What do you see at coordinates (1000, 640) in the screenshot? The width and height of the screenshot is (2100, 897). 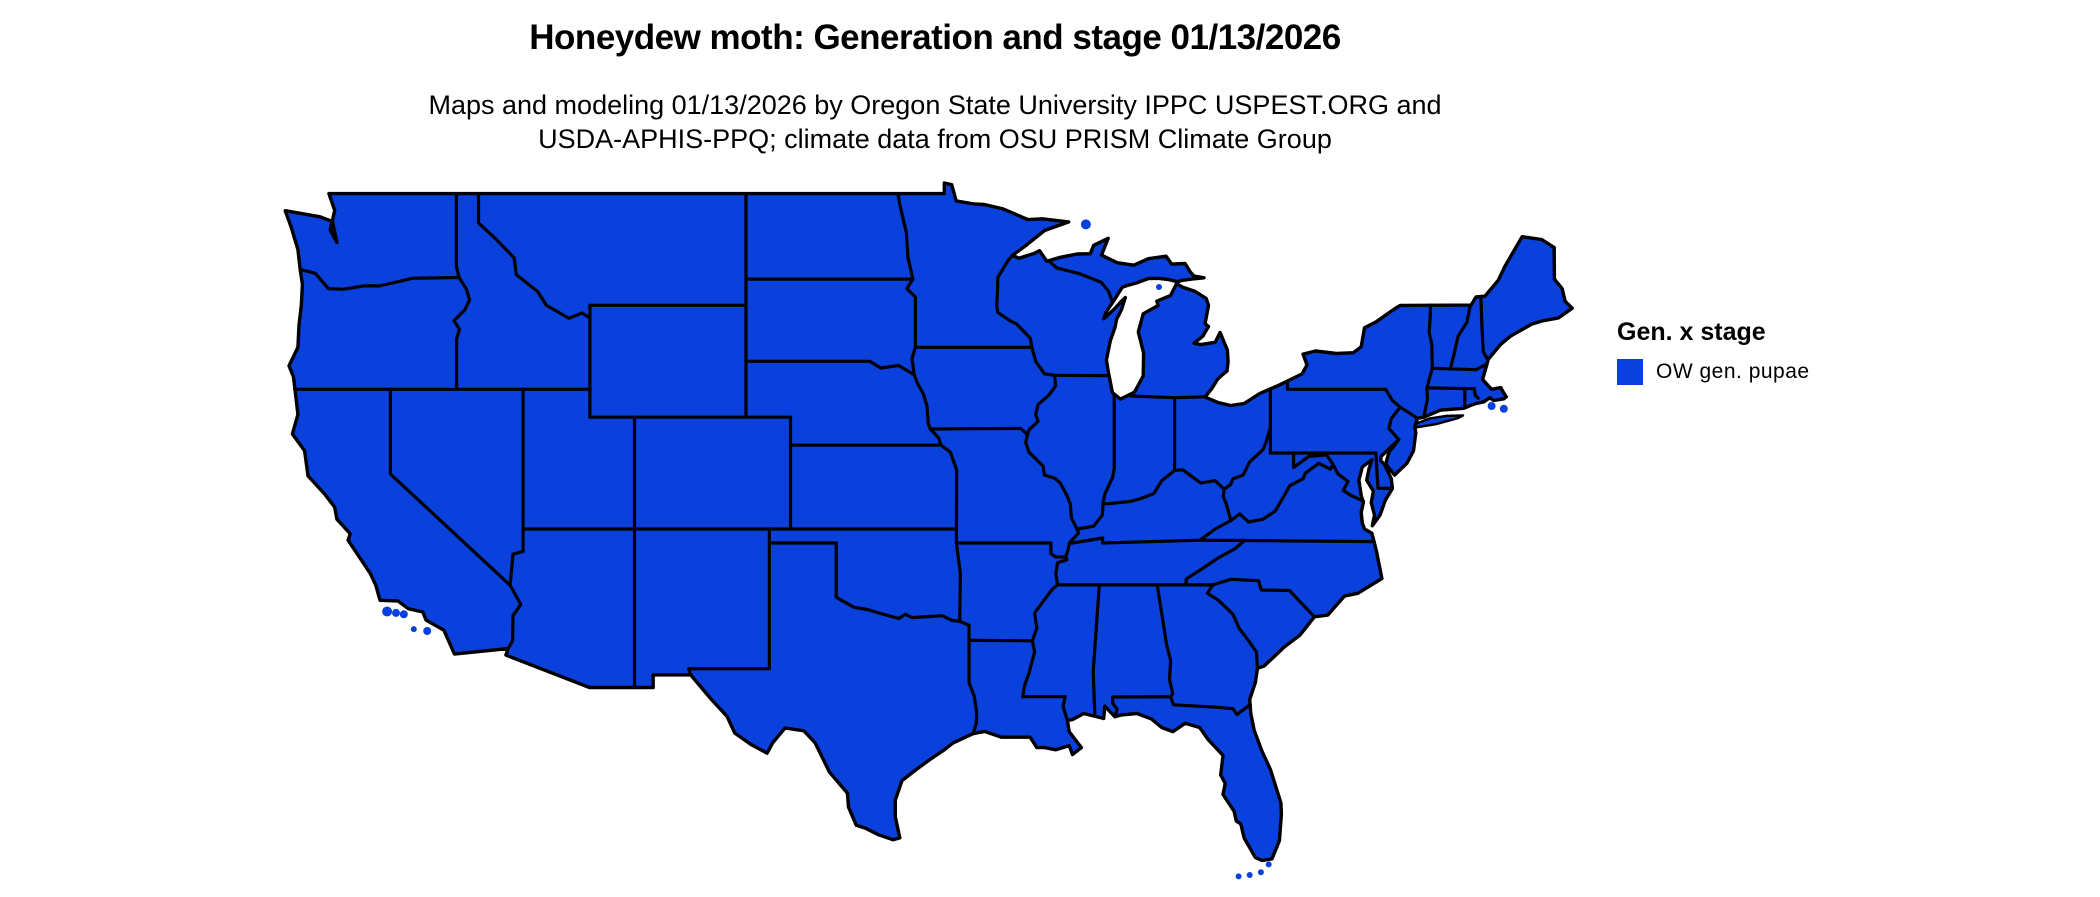 I see `border-la-ar` at bounding box center [1000, 640].